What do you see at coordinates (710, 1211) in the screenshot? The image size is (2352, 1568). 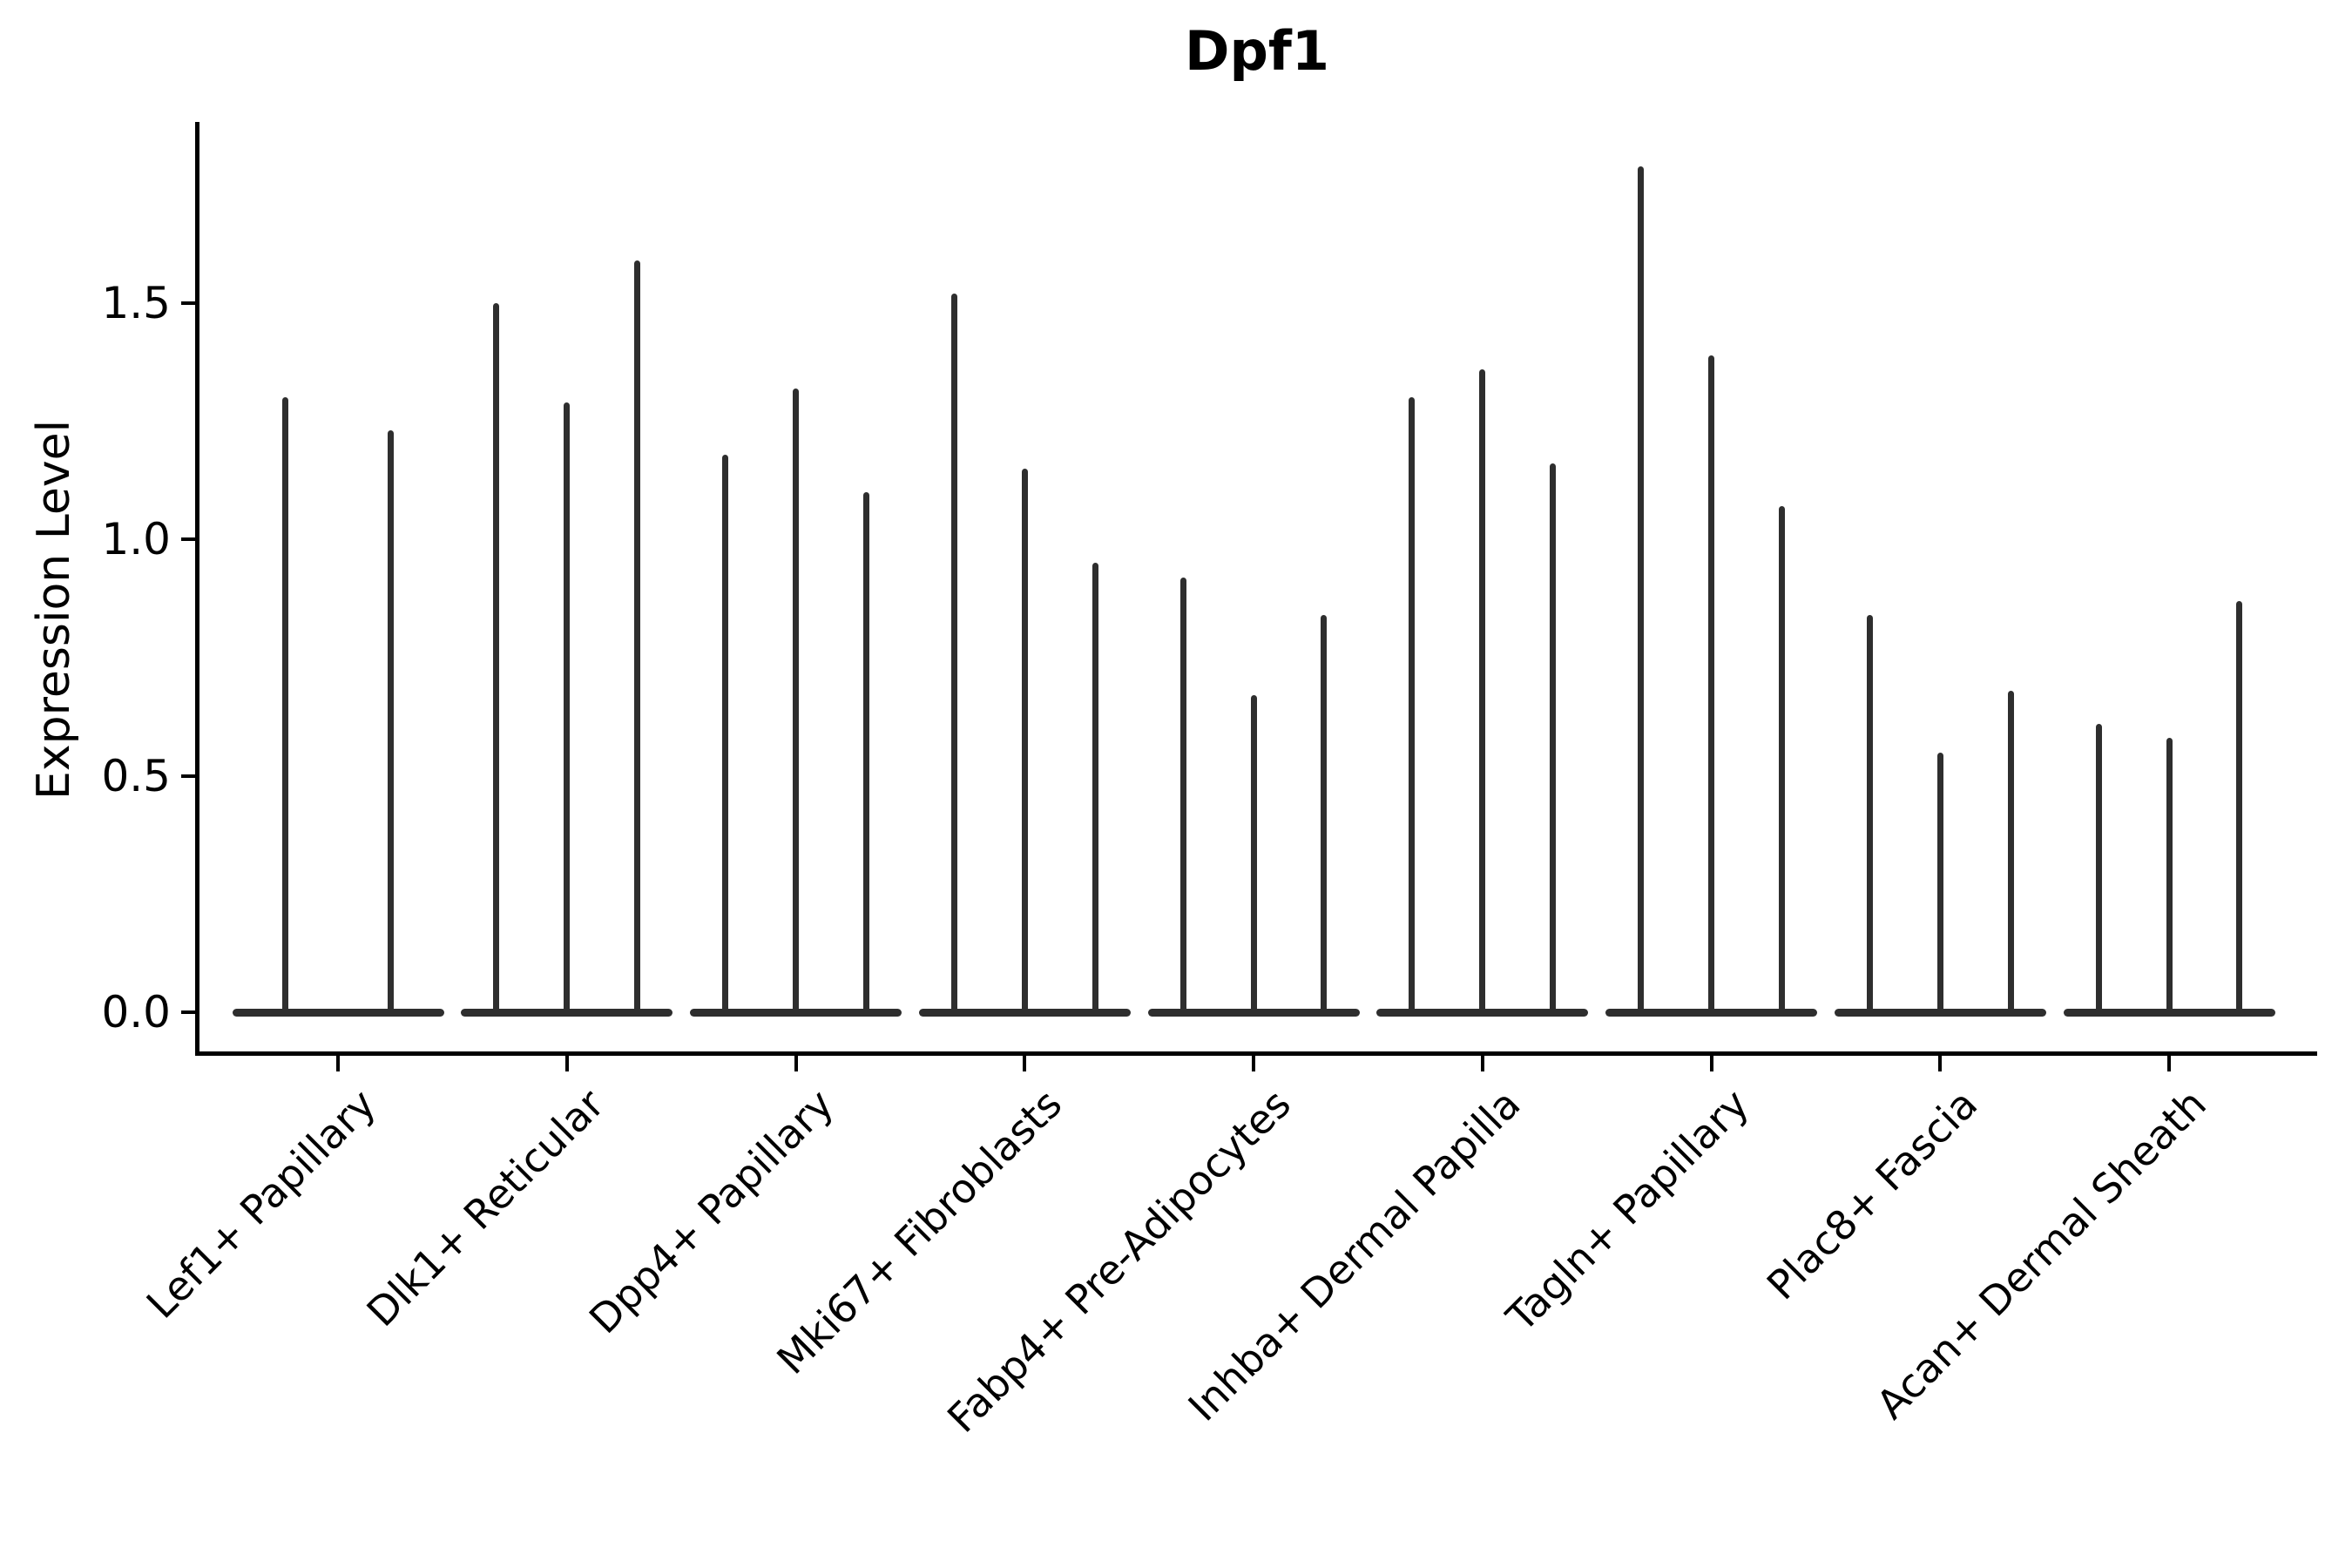 I see `x-category-label: Dpp4+ Papillary` at bounding box center [710, 1211].